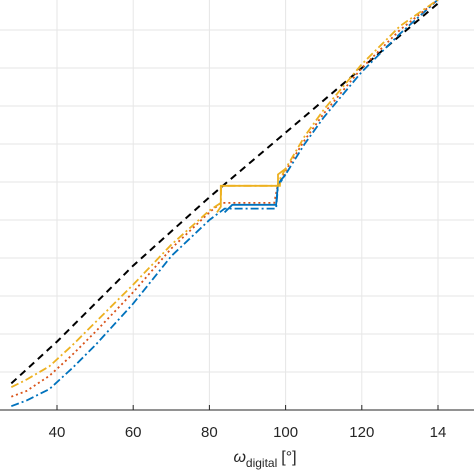 This screenshot has width=474, height=474. Describe the element at coordinates (261, 463) in the screenshot. I see `x-axis-subscript: digital` at that location.